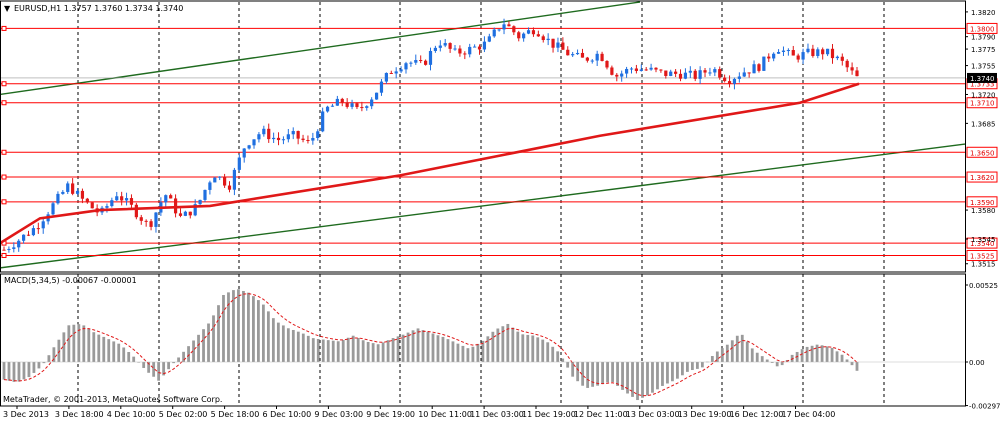  I want to click on chart-menu-icon: ▼, so click(7, 8).